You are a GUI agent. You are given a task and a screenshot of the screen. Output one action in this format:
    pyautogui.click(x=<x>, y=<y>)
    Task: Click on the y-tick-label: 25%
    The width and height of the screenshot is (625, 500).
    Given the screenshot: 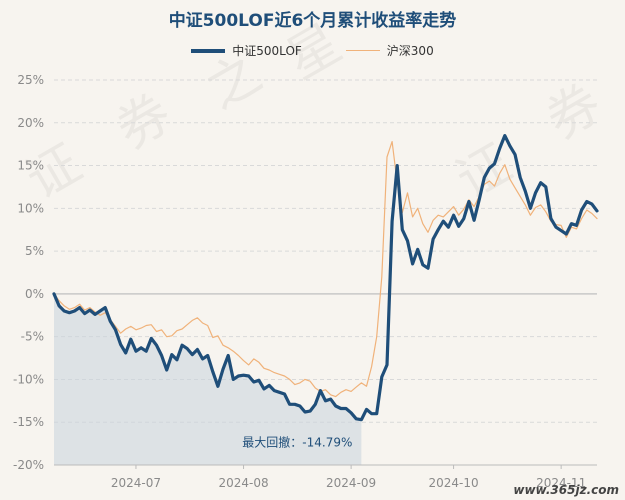 What is the action you would take?
    pyautogui.click(x=30, y=80)
    